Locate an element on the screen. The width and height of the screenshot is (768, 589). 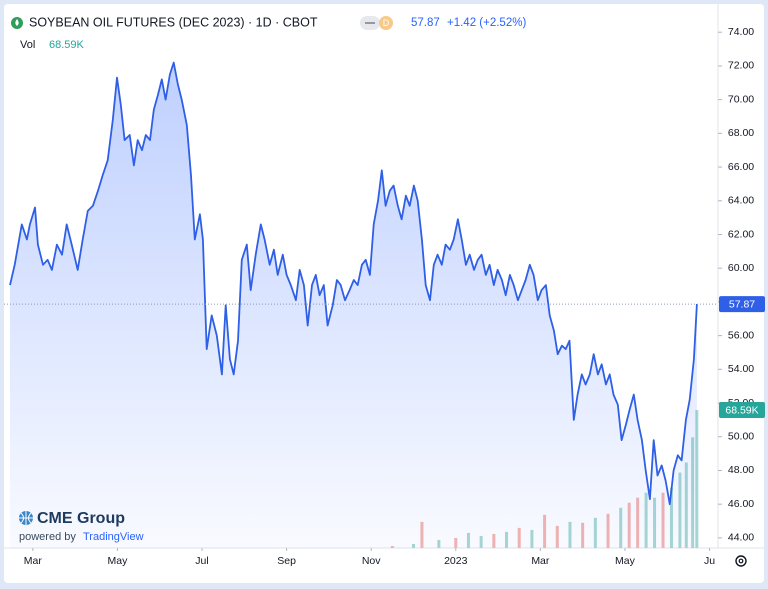
last-price-tag is located at coordinates (742, 304).